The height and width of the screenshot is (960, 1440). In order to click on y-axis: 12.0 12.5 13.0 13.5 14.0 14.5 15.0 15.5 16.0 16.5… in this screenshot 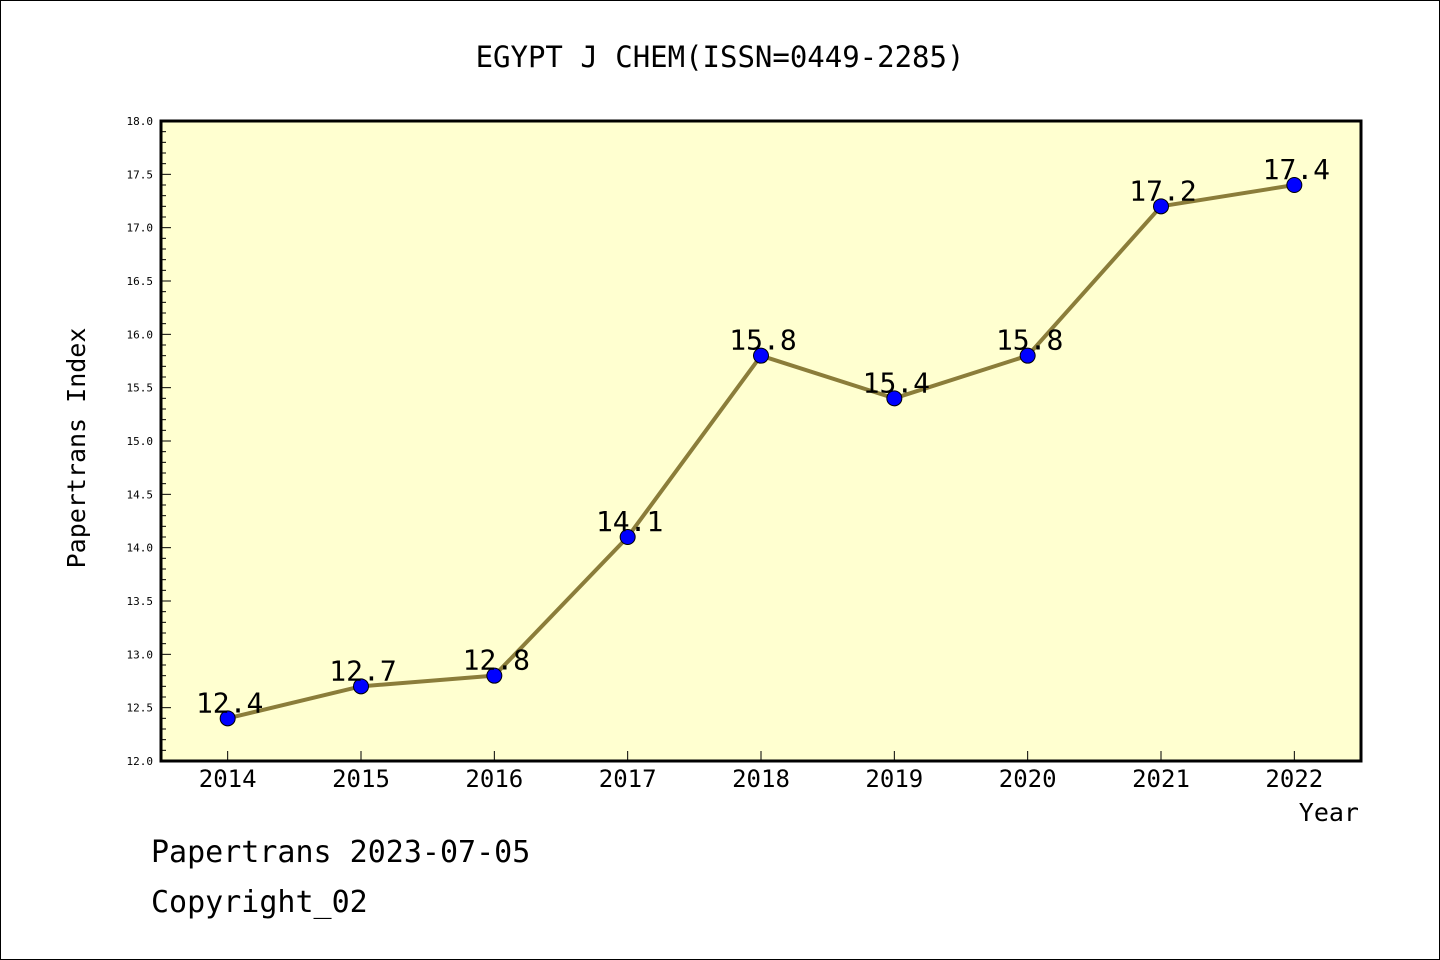, I will do `click(149, 441)`.